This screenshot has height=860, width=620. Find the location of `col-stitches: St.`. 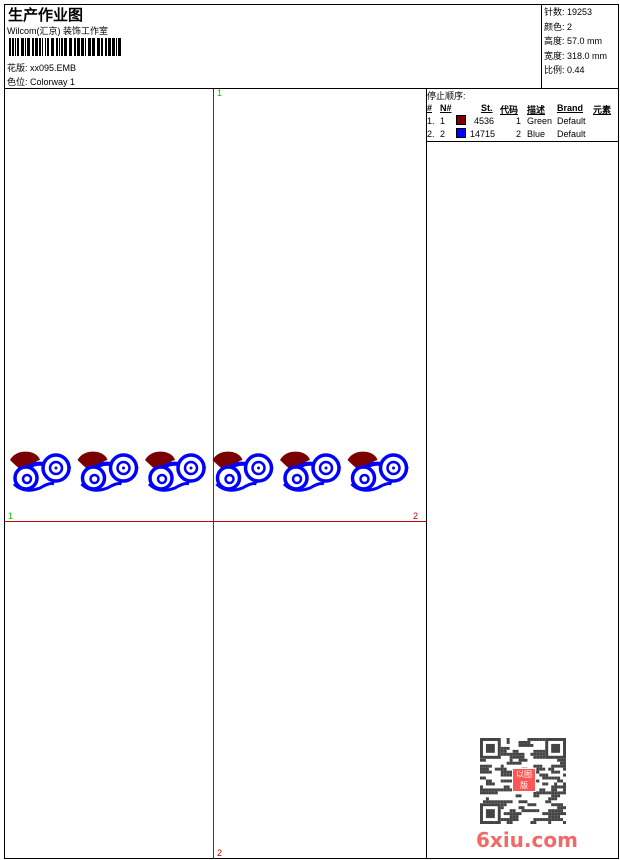

col-stitches: St. is located at coordinates (487, 108).